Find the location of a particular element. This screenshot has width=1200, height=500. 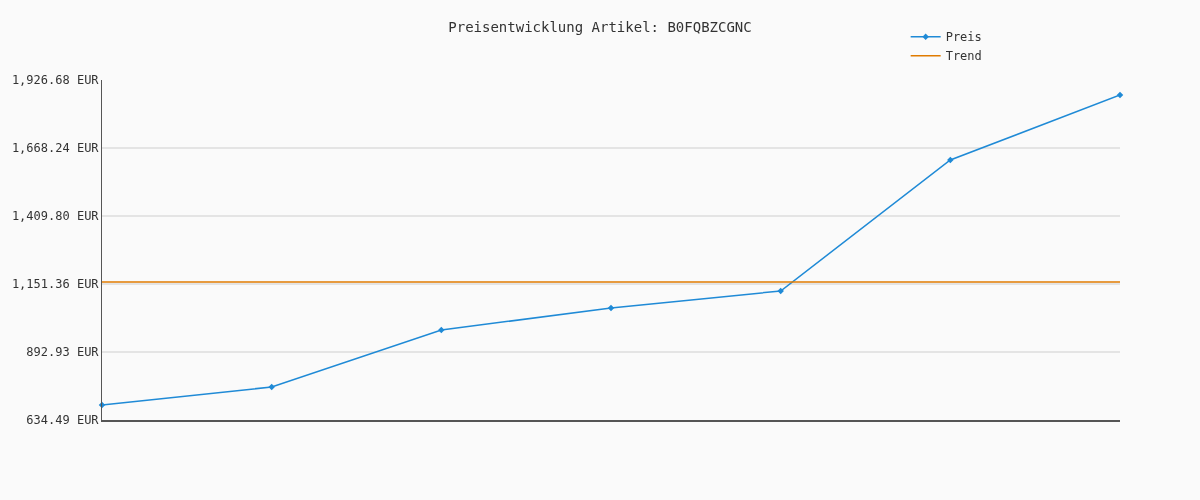

y-tick-label: 892.93 EUR is located at coordinates (63, 352).